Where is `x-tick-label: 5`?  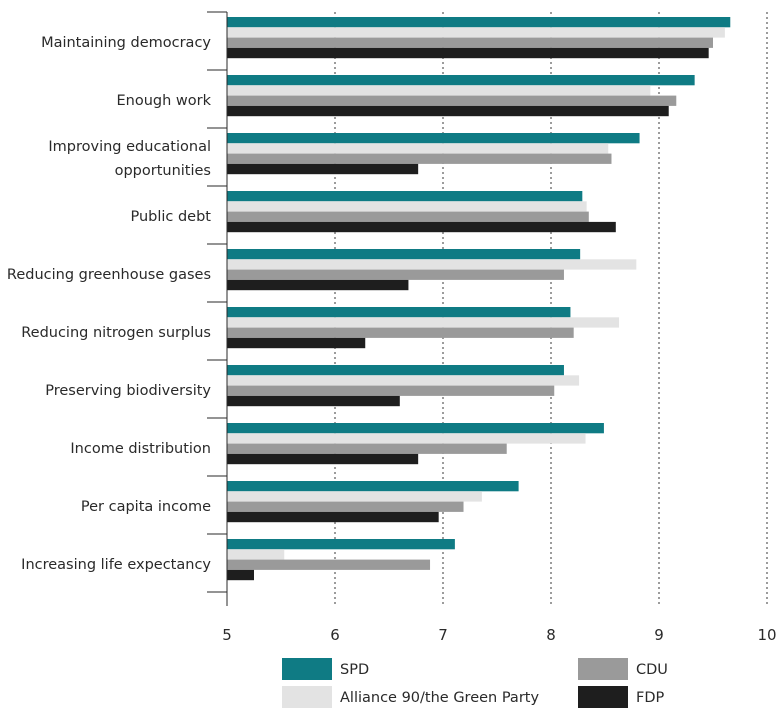 x-tick-label: 5 is located at coordinates (227, 635).